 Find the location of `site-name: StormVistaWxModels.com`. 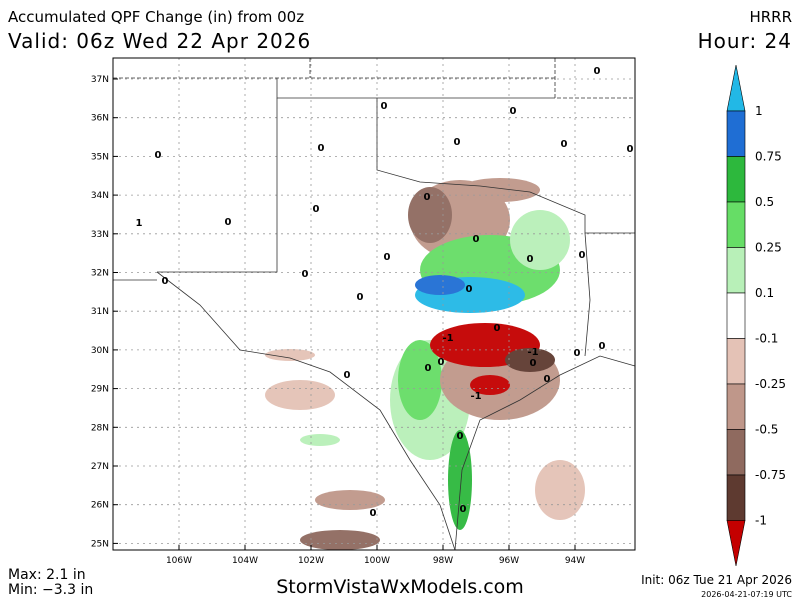

site-name: StormVistaWxModels.com is located at coordinates (400, 587).